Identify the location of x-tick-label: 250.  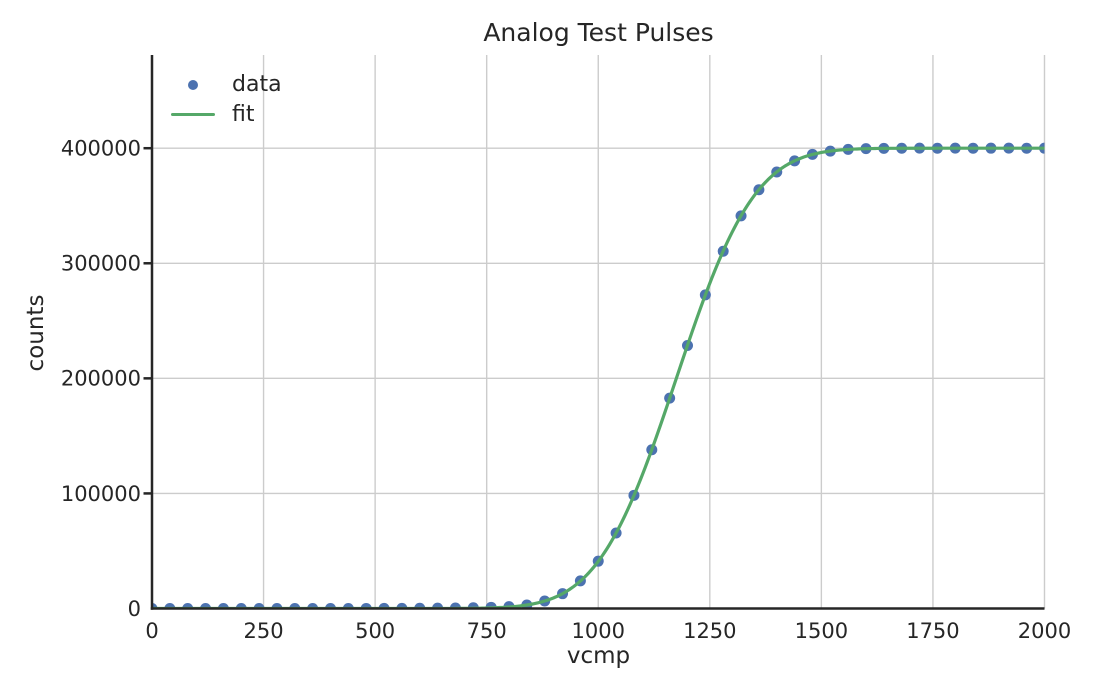
(264, 631).